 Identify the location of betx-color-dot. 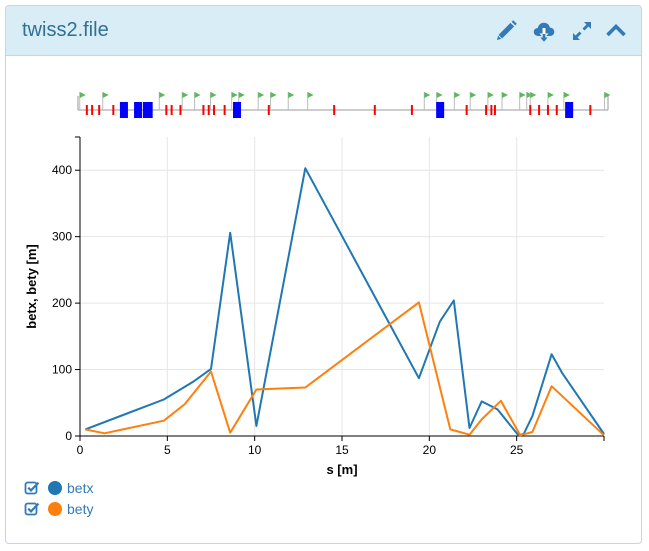
(55, 488).